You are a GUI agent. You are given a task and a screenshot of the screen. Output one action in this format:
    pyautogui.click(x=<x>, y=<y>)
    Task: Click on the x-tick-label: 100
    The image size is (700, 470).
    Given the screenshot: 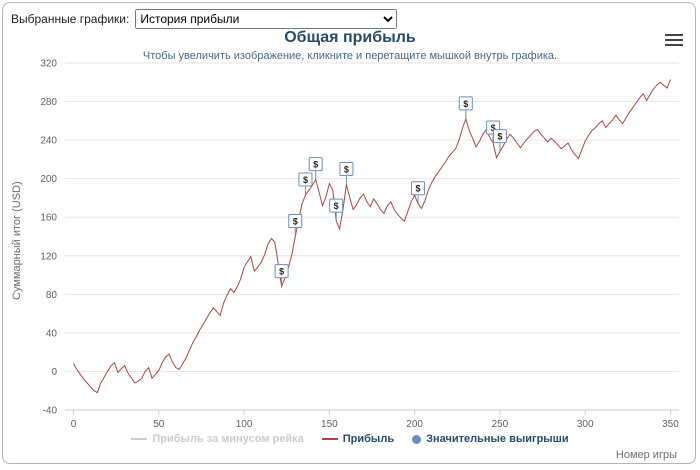 What is the action you would take?
    pyautogui.click(x=244, y=424)
    